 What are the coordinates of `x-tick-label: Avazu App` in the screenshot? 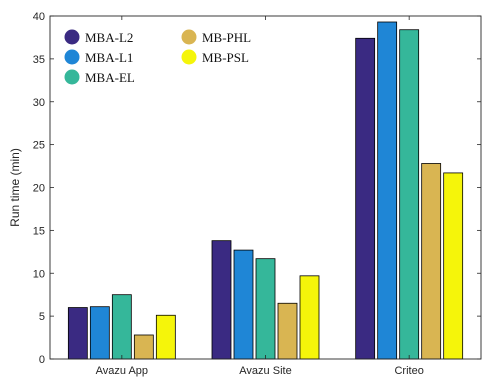 It's located at (122, 371).